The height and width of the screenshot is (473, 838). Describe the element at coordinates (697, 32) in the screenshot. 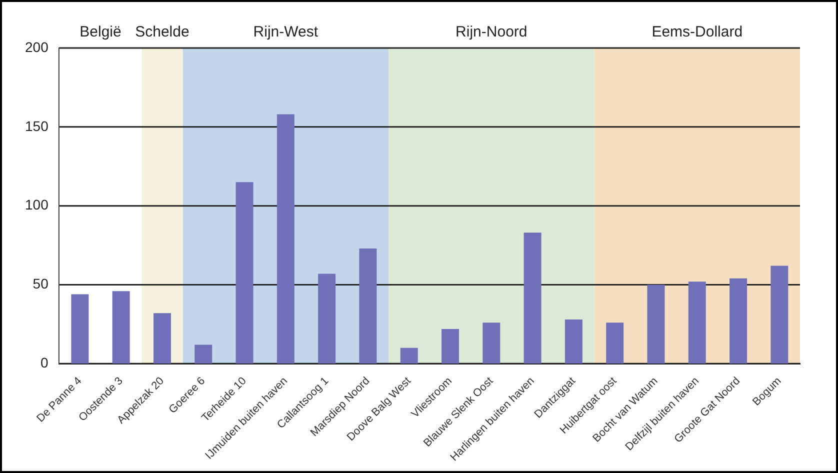

I see `band-label: Eems-Dollard` at that location.